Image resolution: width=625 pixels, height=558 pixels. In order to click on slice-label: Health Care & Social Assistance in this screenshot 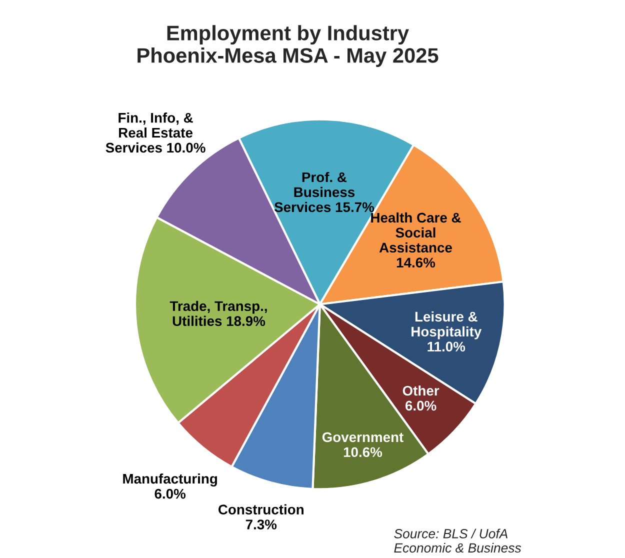, I will do `click(416, 232)`.